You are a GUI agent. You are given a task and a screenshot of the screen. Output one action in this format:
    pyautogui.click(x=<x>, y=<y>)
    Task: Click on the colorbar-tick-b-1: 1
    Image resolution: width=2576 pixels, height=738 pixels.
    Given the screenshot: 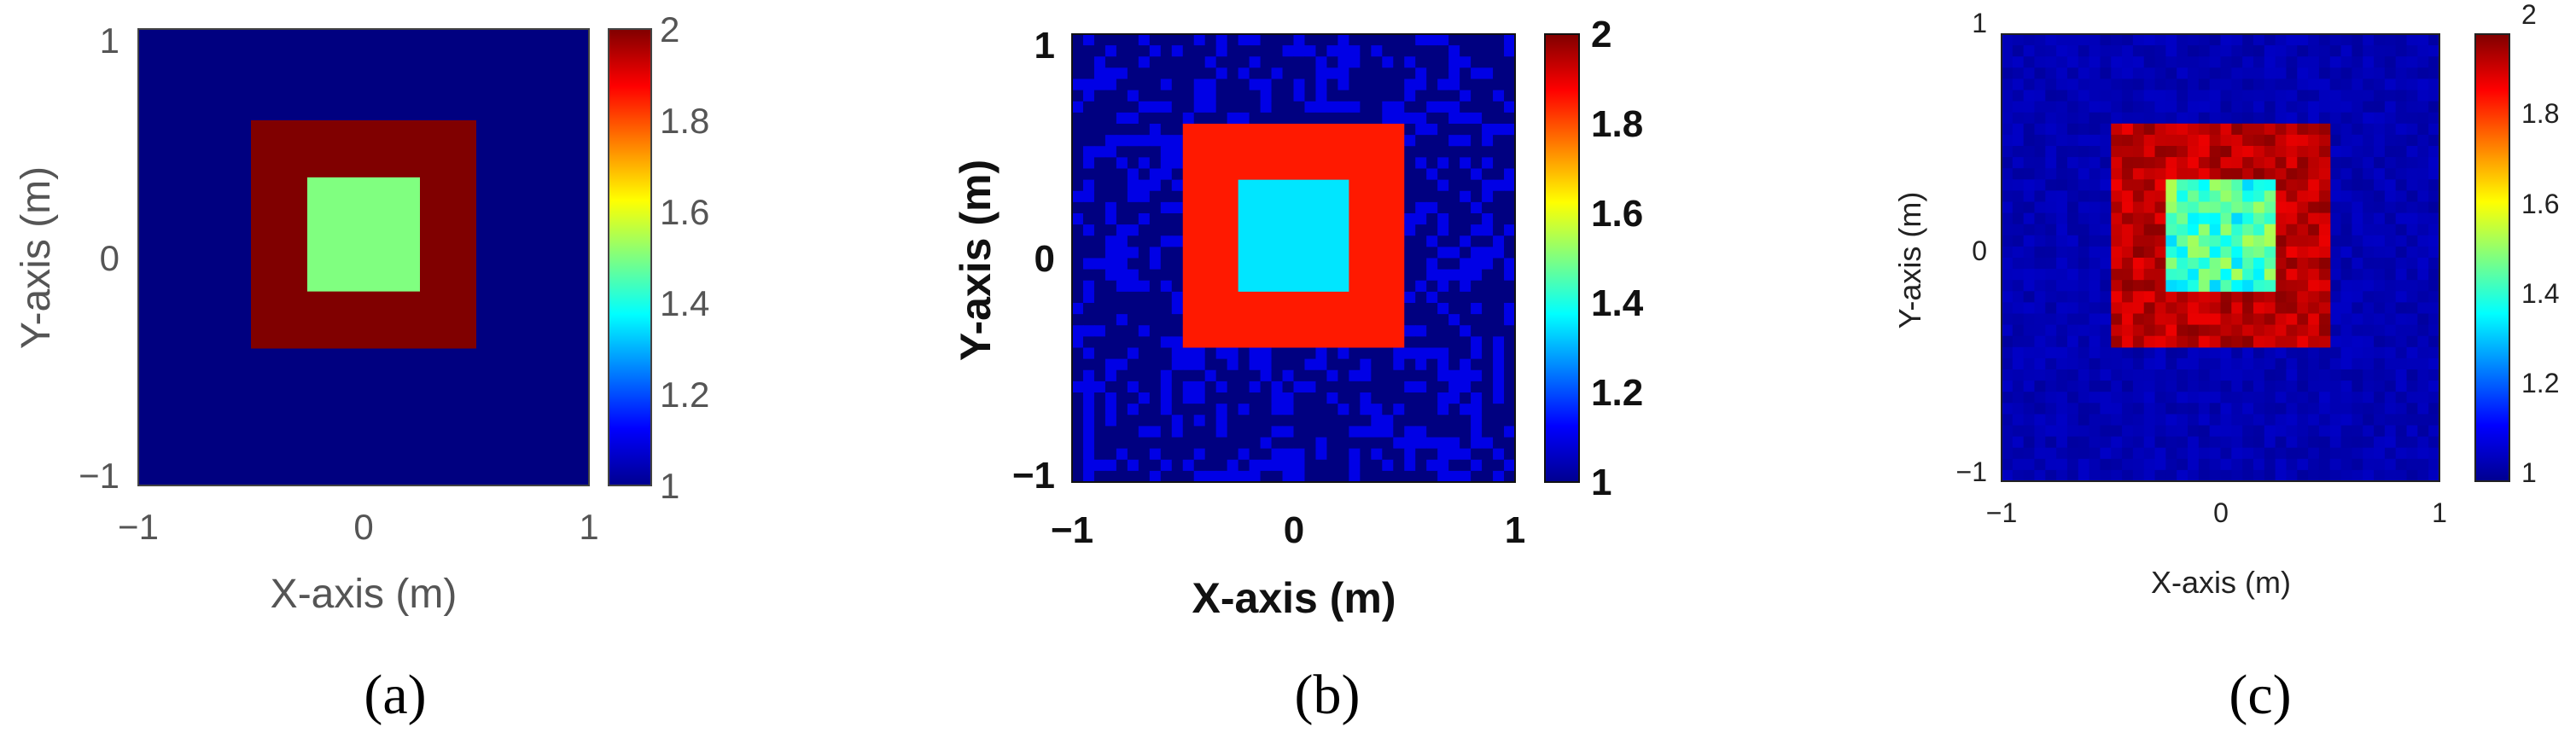 What is the action you would take?
    pyautogui.click(x=1601, y=483)
    